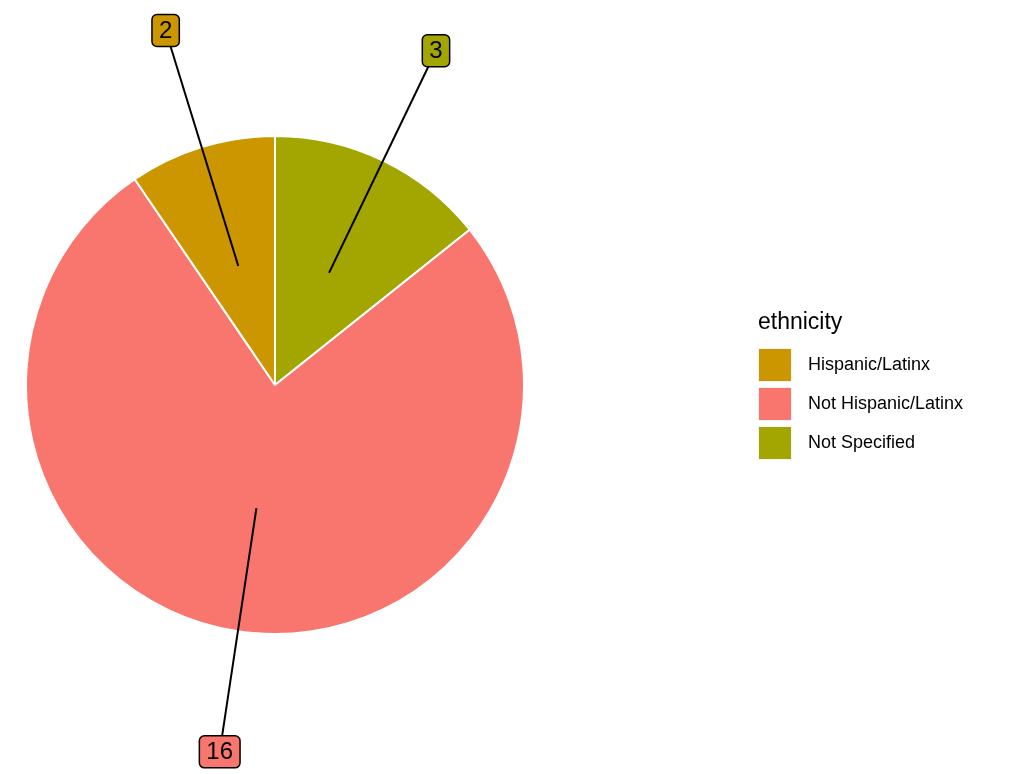  Describe the element at coordinates (886, 403) in the screenshot. I see `legend-label: Not Hispanic/Latinx` at that location.